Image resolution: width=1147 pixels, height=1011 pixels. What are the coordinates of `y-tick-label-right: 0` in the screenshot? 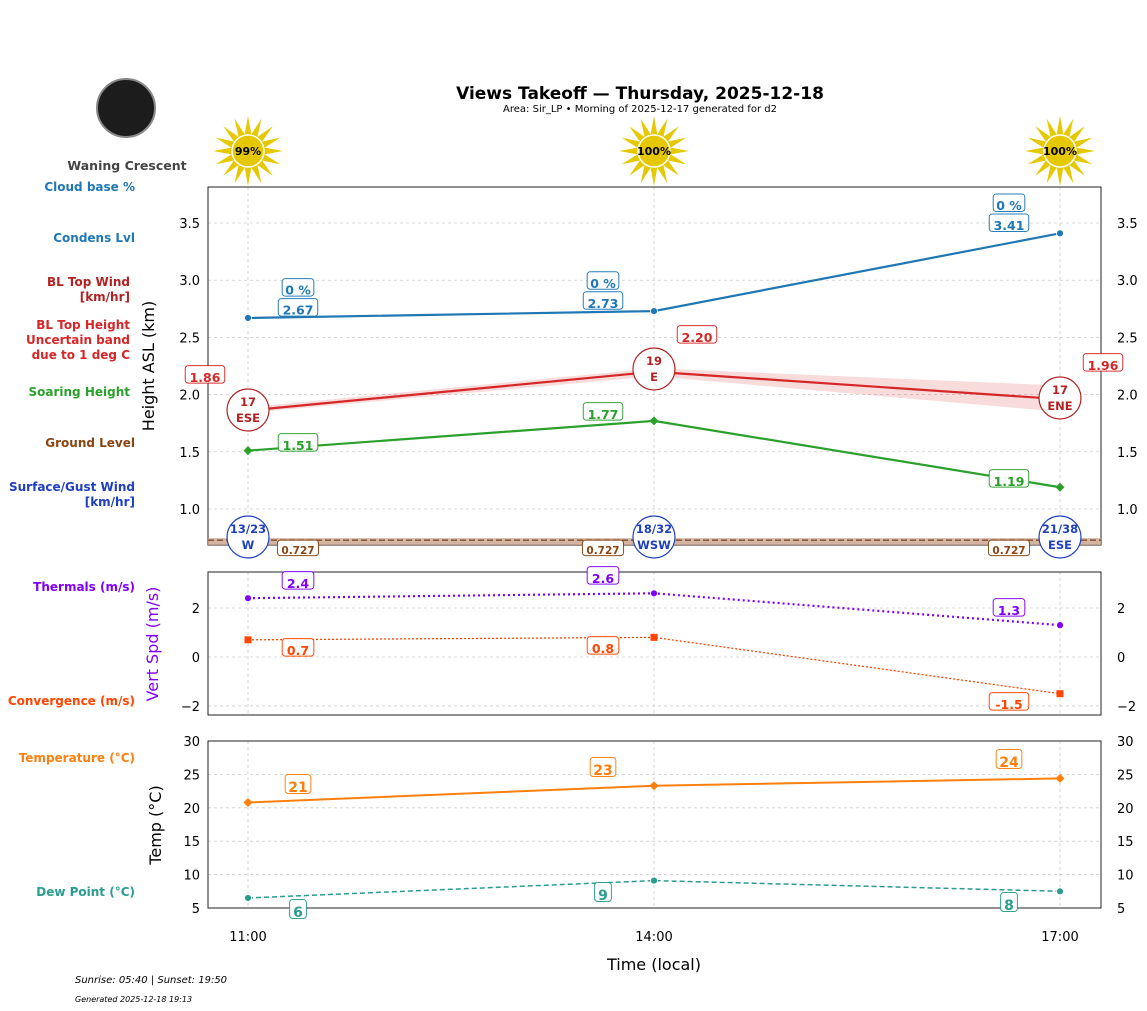 It's located at (1121, 658).